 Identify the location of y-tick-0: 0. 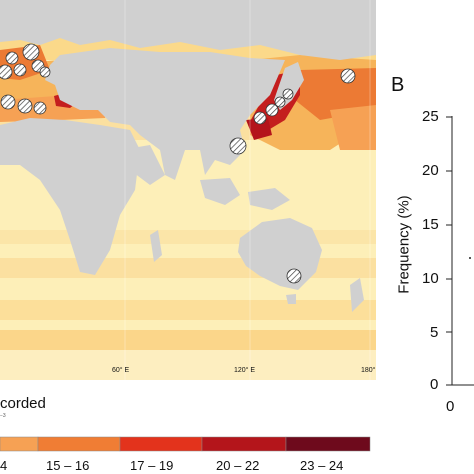
(434, 384).